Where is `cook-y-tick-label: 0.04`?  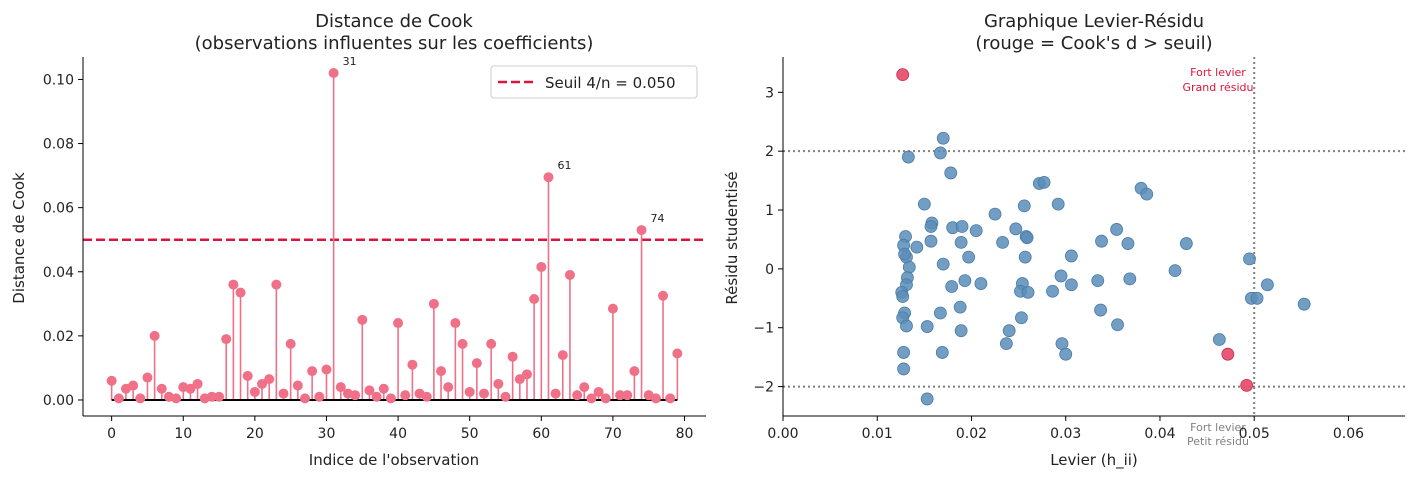
cook-y-tick-label: 0.04 is located at coordinates (58, 273).